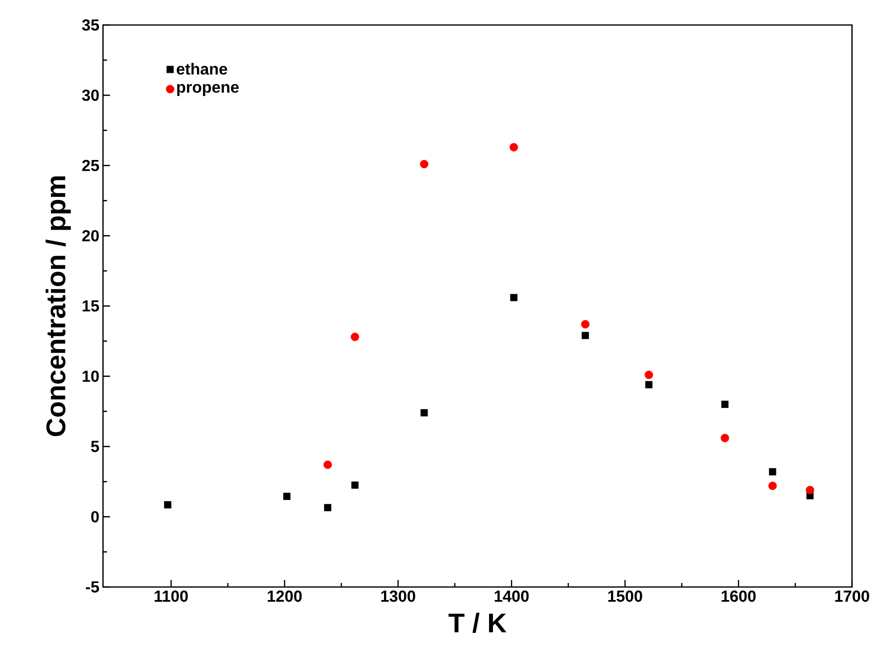 The height and width of the screenshot is (671, 883). I want to click on x-tick-label: 1700, so click(852, 596).